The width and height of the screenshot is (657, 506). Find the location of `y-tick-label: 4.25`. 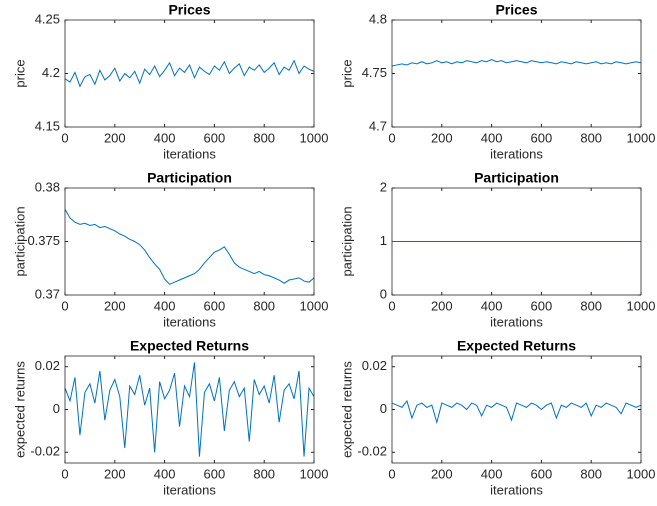

y-tick-label: 4.25 is located at coordinates (47, 18).